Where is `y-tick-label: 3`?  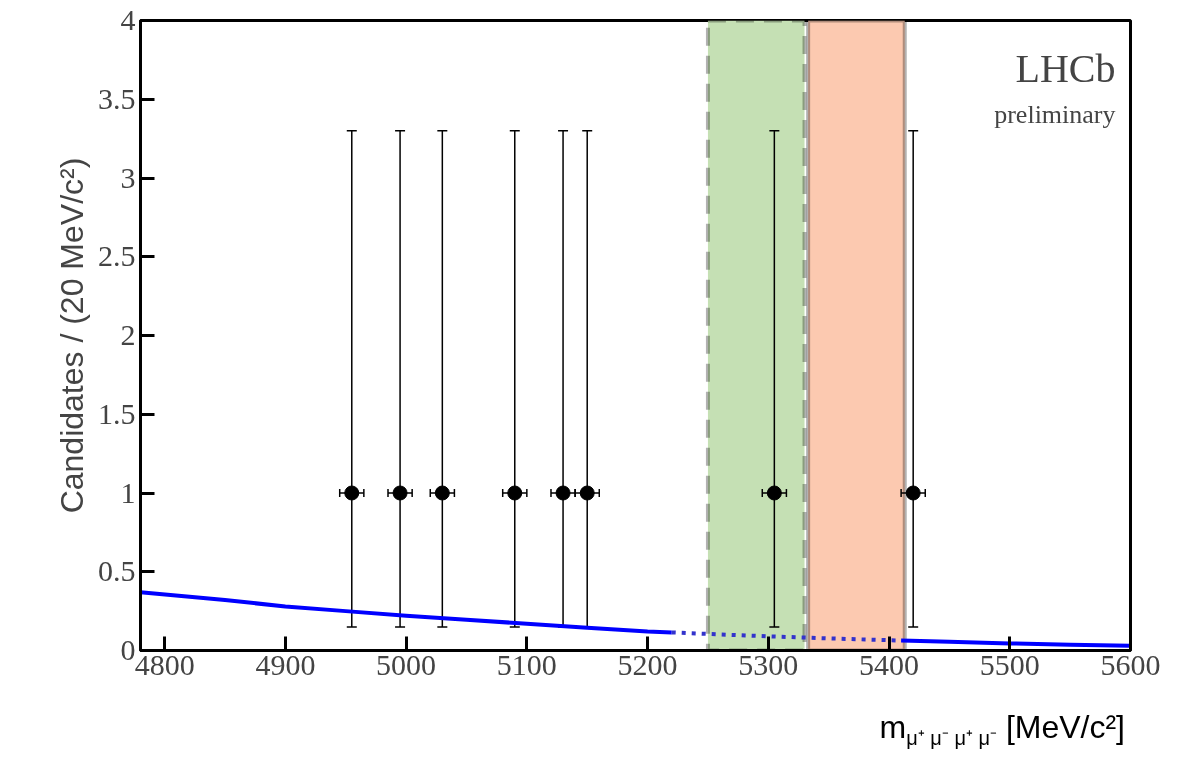
y-tick-label: 3 is located at coordinates (128, 177).